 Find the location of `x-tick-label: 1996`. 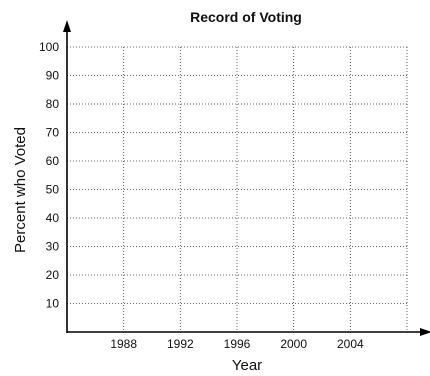

x-tick-label: 1996 is located at coordinates (237, 344).